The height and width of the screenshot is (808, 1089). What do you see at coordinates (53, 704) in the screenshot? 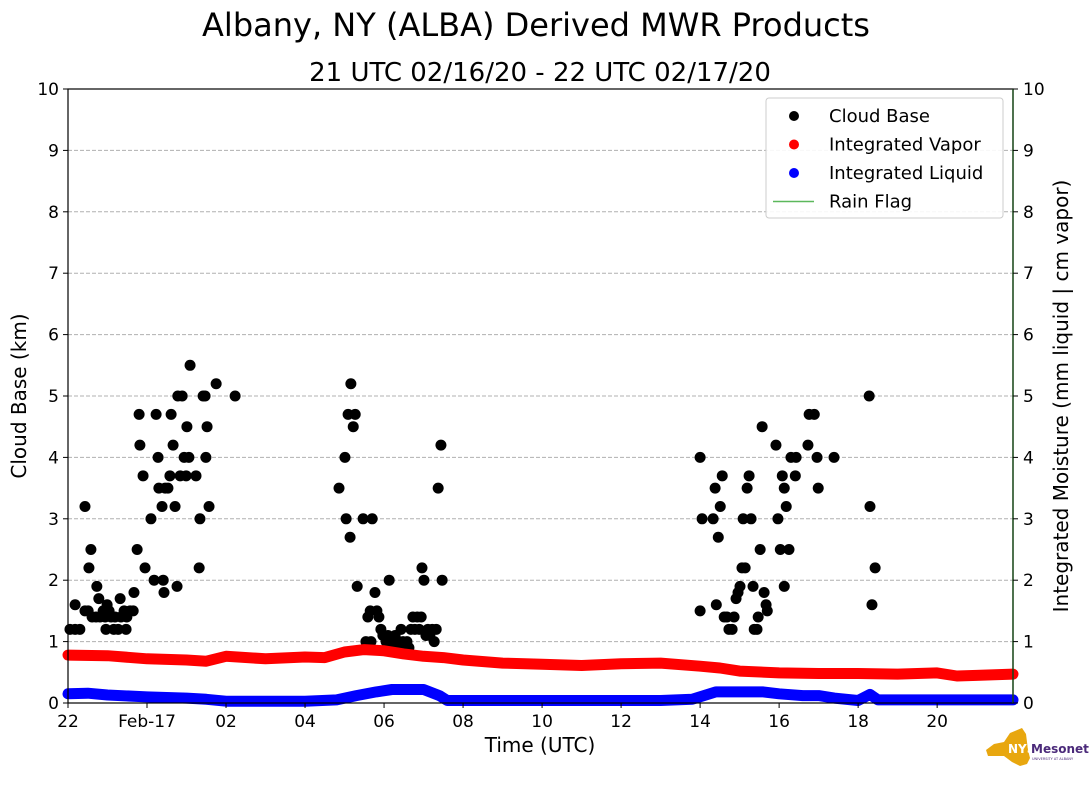
I see `y-tick-label: 0` at bounding box center [53, 704].